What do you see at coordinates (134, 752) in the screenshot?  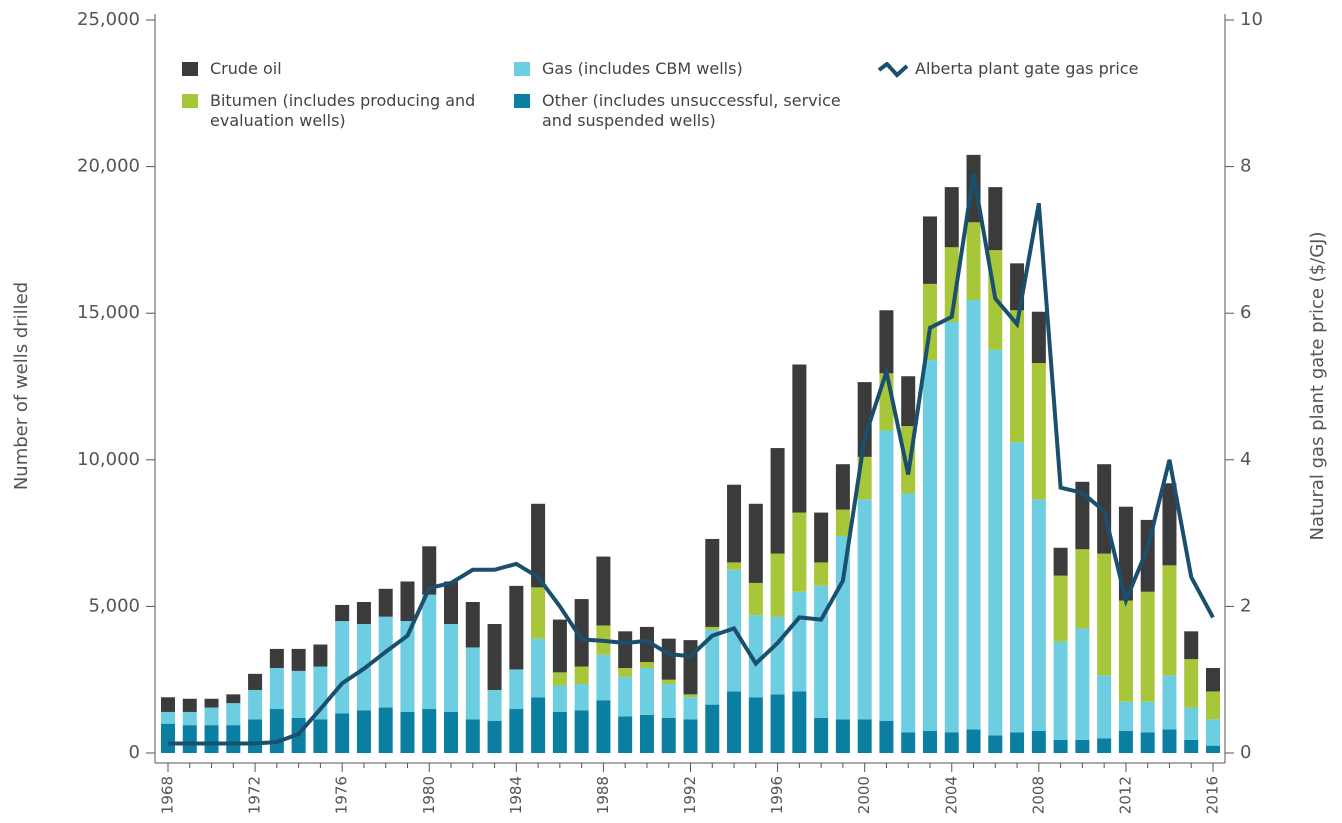 I see `y-tick-label: 0` at bounding box center [134, 752].